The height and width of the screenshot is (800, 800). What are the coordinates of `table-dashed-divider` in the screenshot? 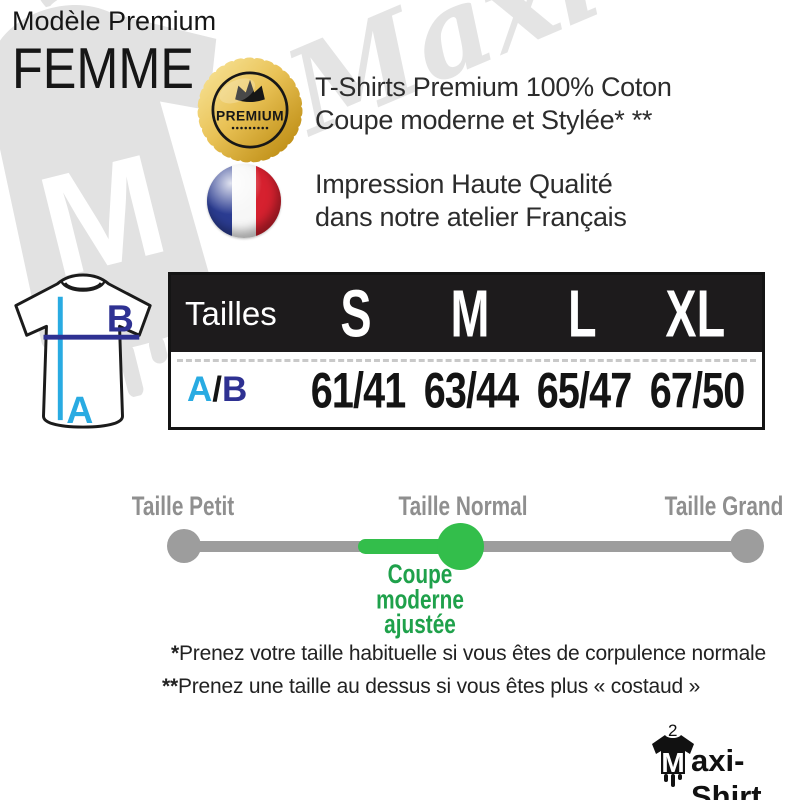 It's located at (466, 360).